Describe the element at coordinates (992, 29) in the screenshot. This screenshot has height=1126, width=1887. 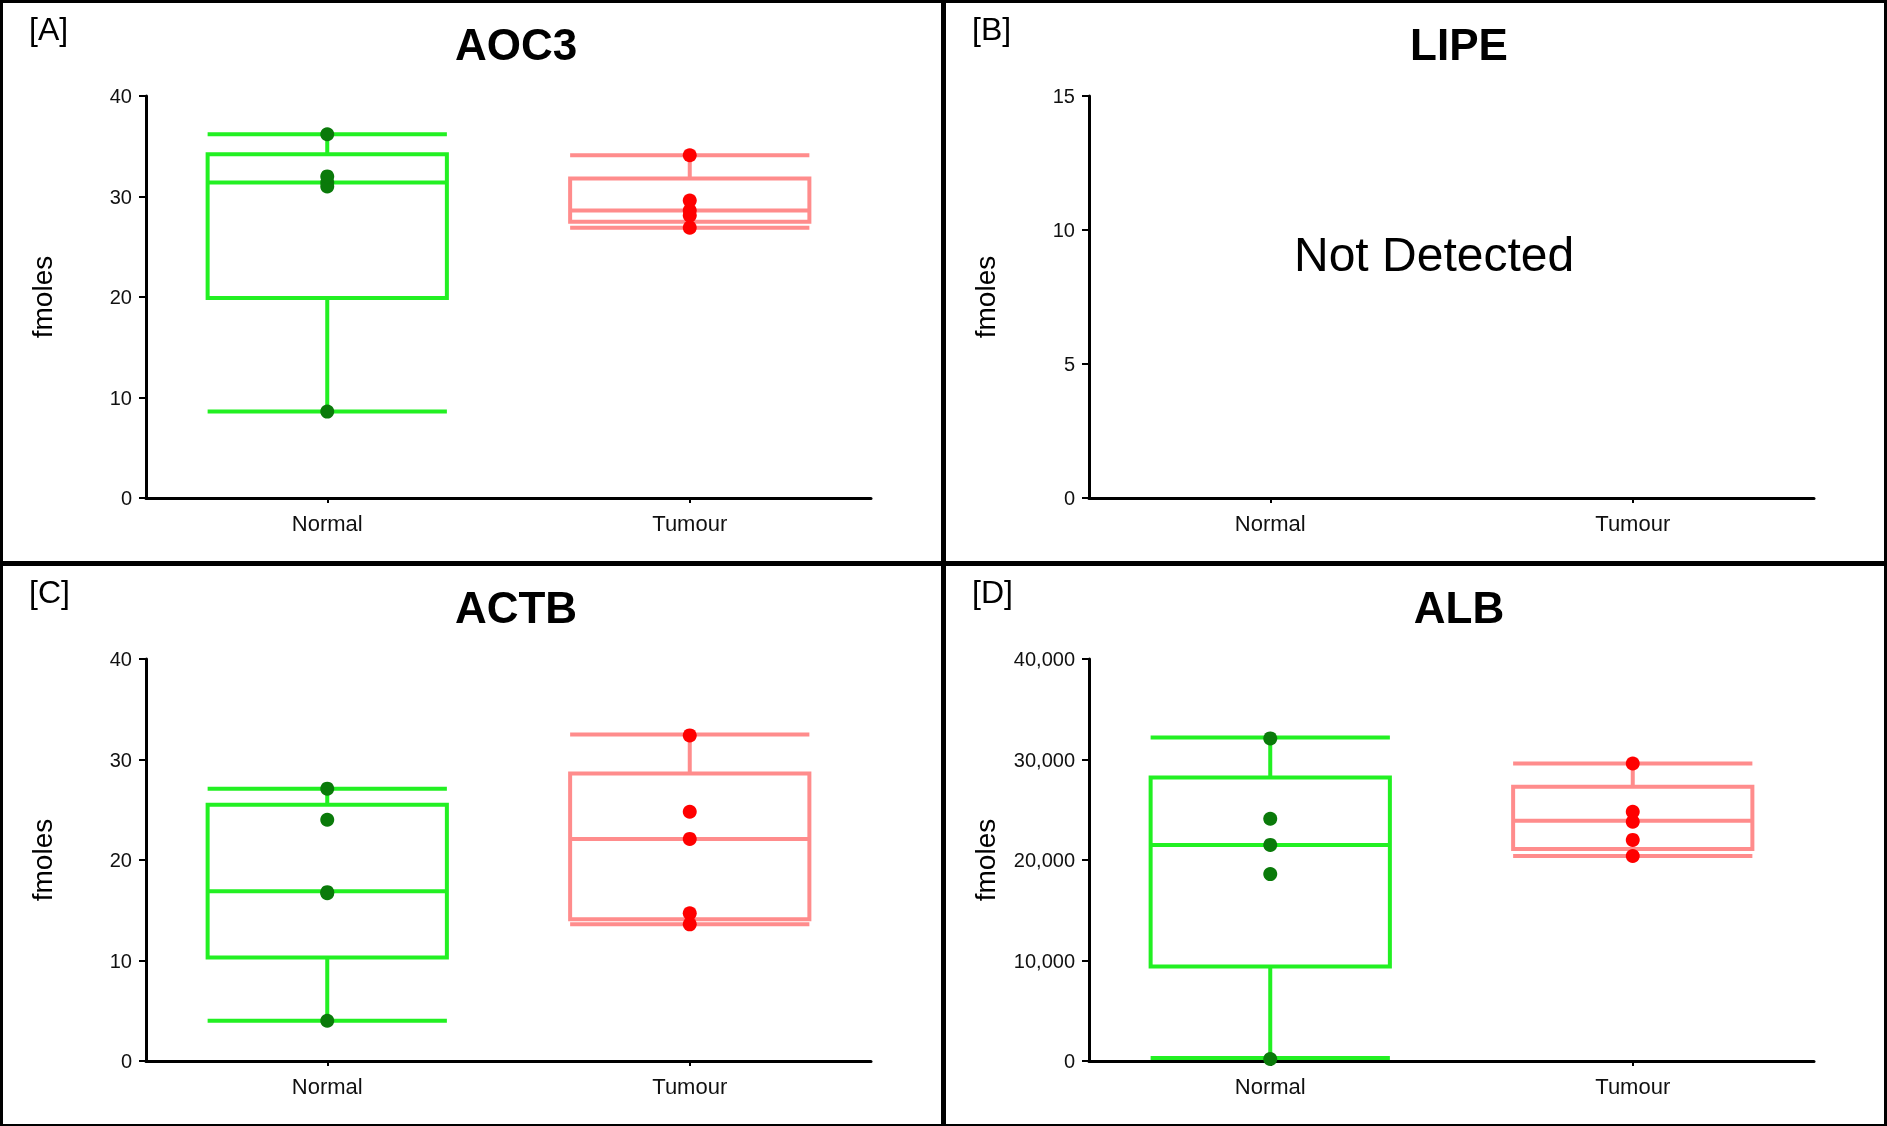
I see `text: [B]` at that location.